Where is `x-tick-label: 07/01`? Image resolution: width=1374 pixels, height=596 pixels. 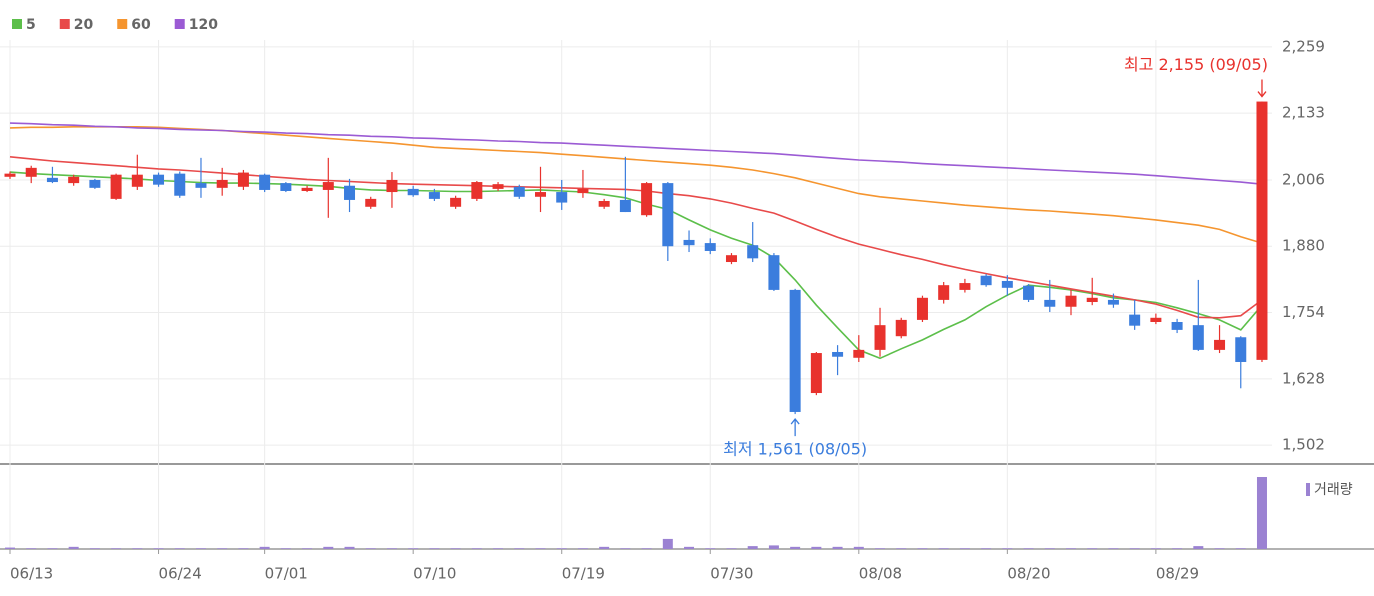 x-tick-label: 07/01 is located at coordinates (286, 574).